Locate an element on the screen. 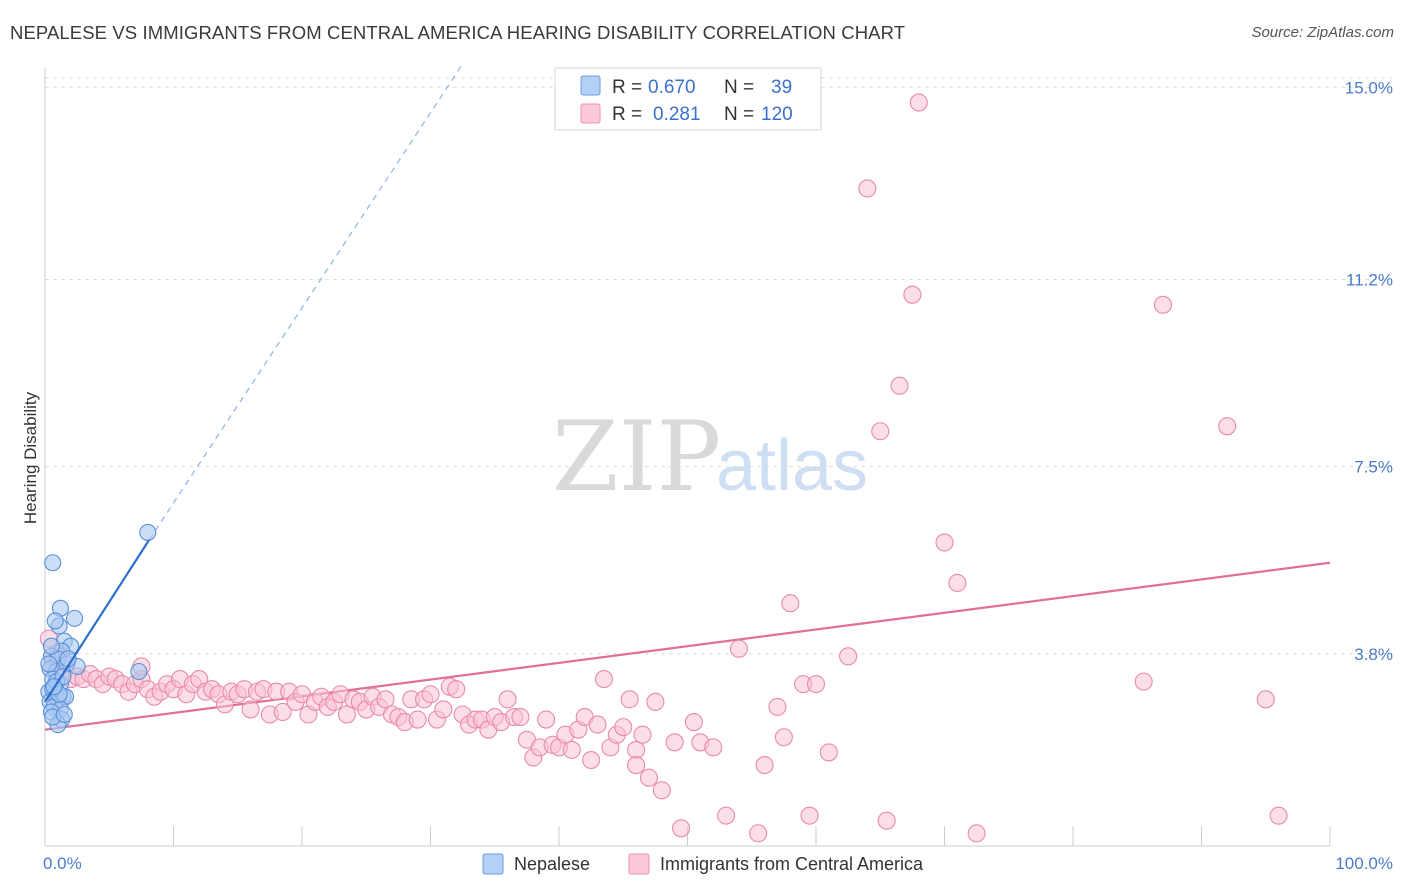 The width and height of the screenshot is (1406, 892). correlation-legend: R = 0.670 N = 39 R = 0.281 N = 120 is located at coordinates (688, 99).